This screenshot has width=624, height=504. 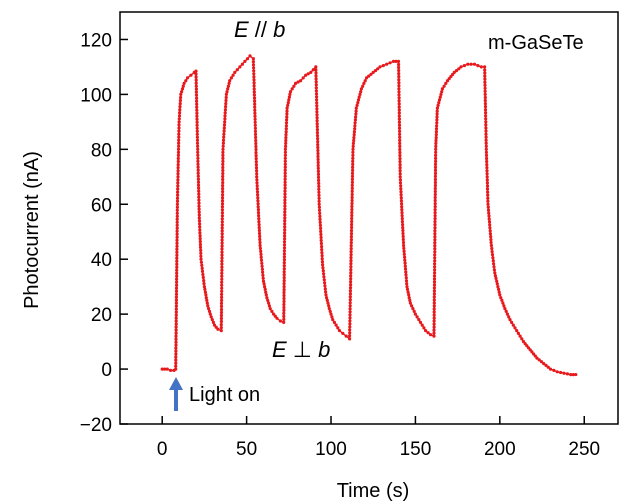 What do you see at coordinates (96, 425) in the screenshot?
I see `y-tick-label: −20` at bounding box center [96, 425].